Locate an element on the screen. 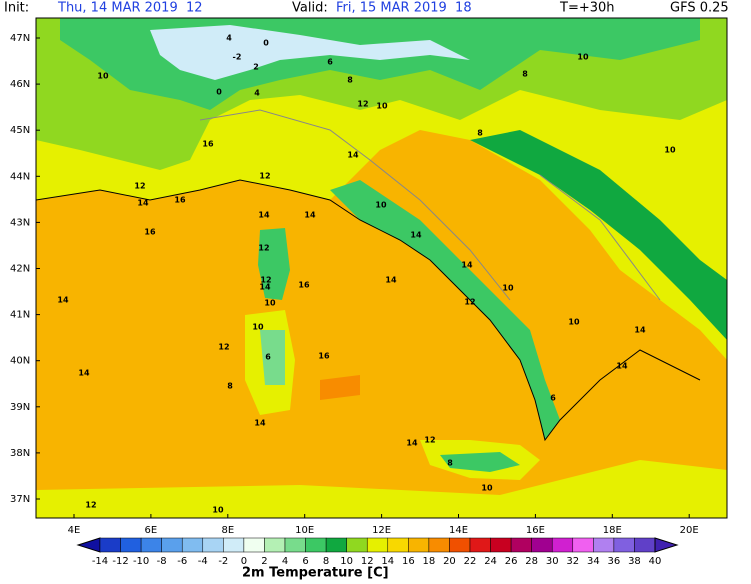 The image size is (751, 584). lon-label: 6E is located at coordinates (151, 530).